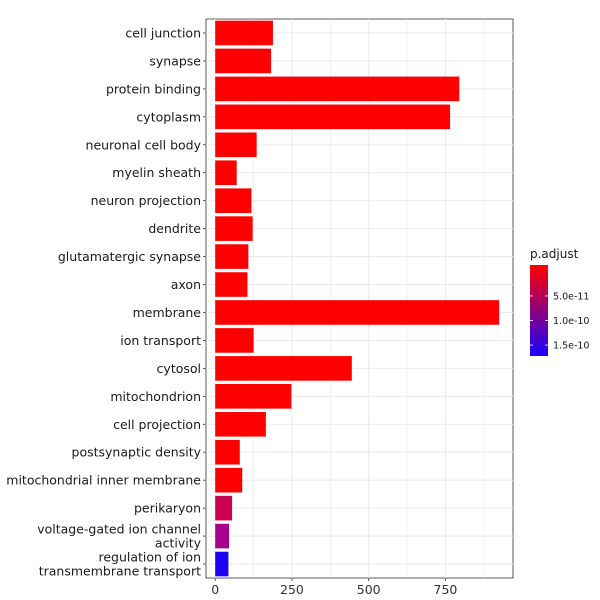 The width and height of the screenshot is (600, 600). I want to click on legend: p.adjust 5.0e-11 1.0e-10 1.5e-10, so click(559, 301).